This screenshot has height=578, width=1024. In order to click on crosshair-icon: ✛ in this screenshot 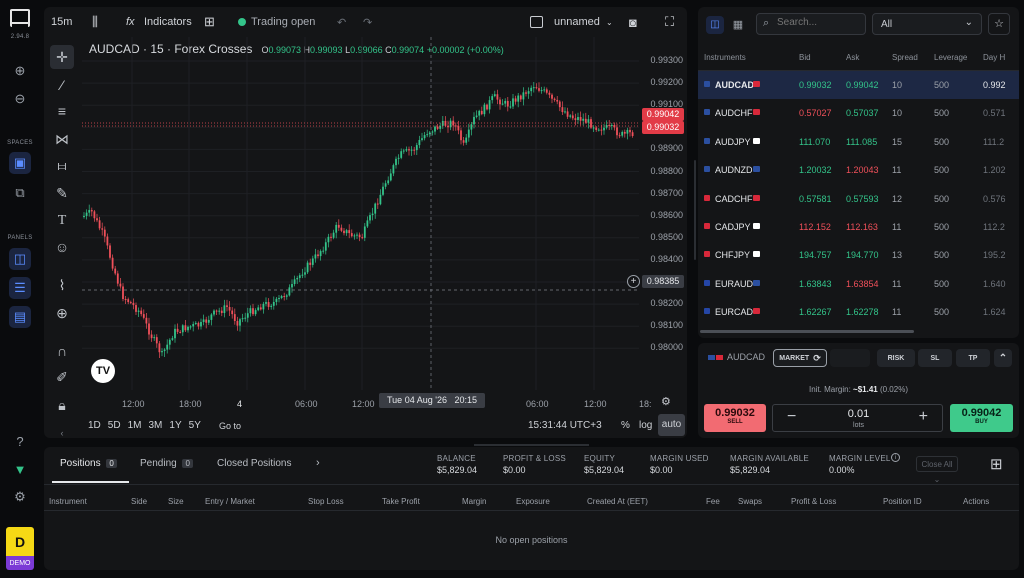, I will do `click(62, 57)`.